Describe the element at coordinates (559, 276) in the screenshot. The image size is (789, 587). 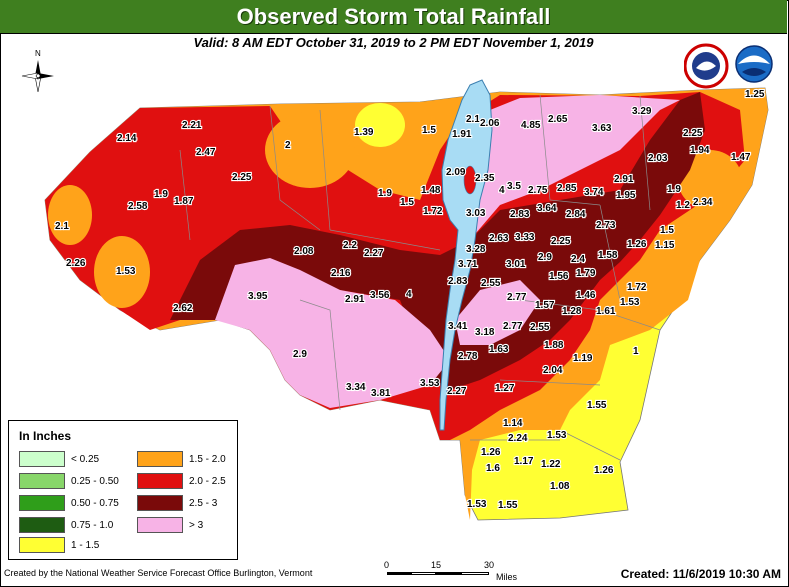
I see `rain-label: 1.56` at that location.